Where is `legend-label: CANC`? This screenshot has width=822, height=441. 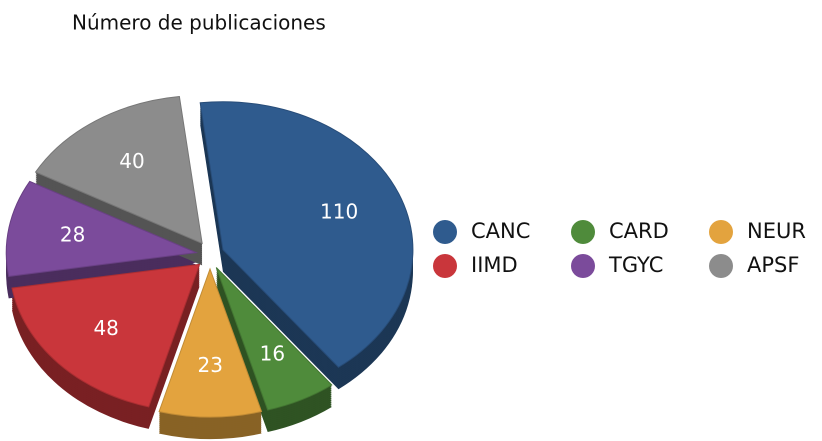
legend-label: CANC is located at coordinates (500, 231).